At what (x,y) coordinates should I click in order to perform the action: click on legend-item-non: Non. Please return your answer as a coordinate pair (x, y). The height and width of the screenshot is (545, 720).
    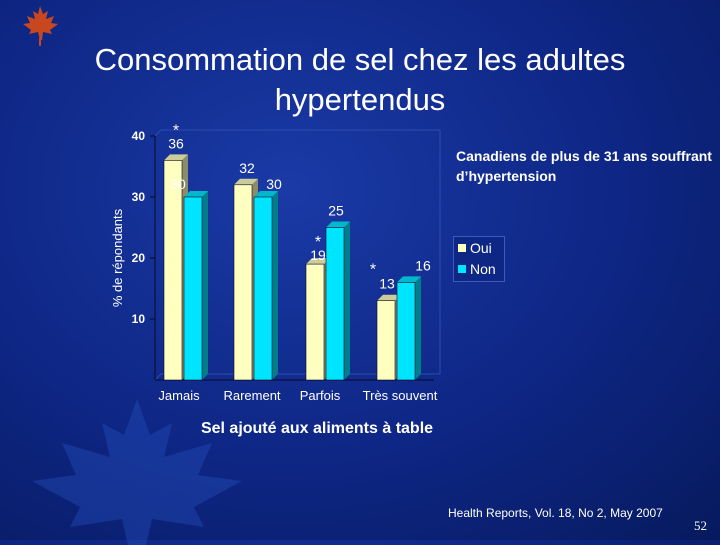
    Looking at the image, I should click on (477, 269).